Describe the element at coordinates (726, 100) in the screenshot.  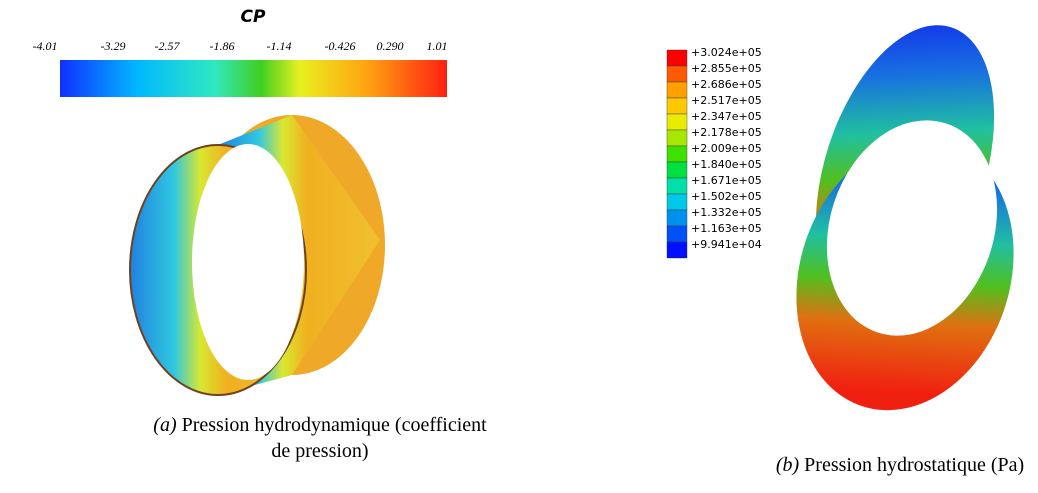
I see `legend-label: +2.517e+05` at that location.